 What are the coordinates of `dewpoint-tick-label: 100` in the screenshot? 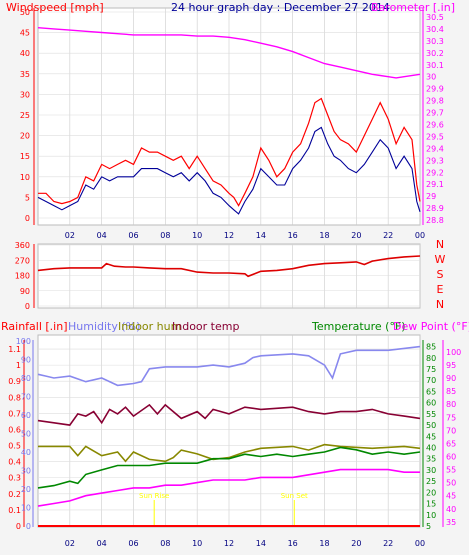 It's located at (453, 352).